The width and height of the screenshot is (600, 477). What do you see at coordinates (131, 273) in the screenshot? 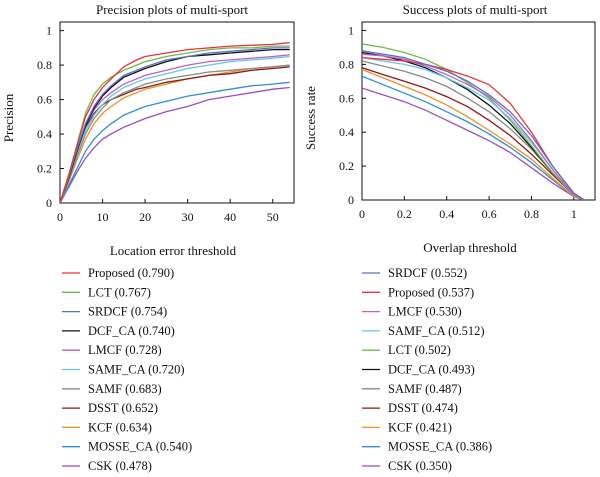
I see `precision-legend-entry: Proposed (0.790)` at bounding box center [131, 273].